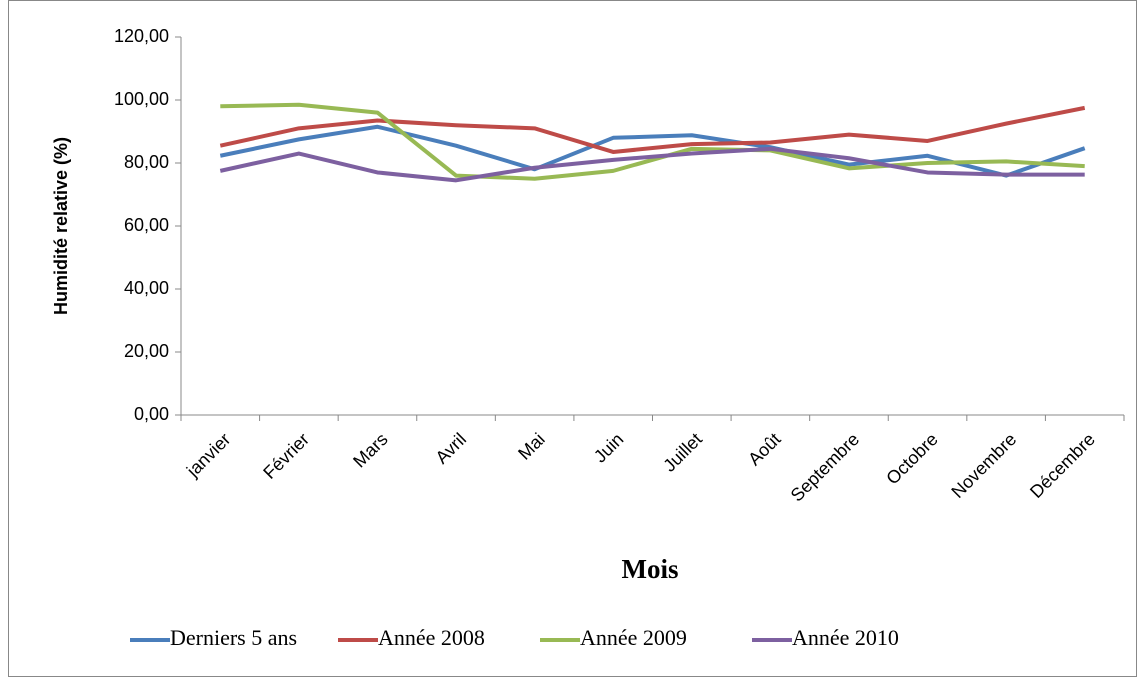 The height and width of the screenshot is (678, 1138). I want to click on legend-label: Année 2009, so click(633, 637).